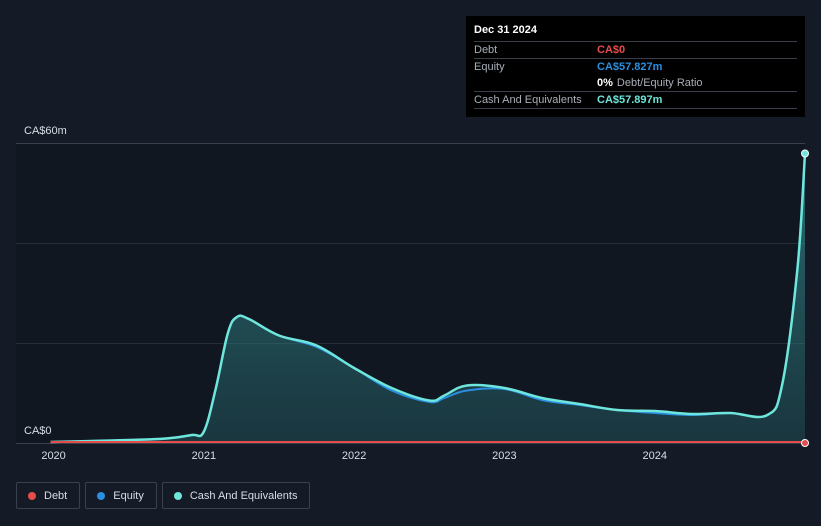  Describe the element at coordinates (611, 50) in the screenshot. I see `tooltip-debt-value: CA$0` at that location.